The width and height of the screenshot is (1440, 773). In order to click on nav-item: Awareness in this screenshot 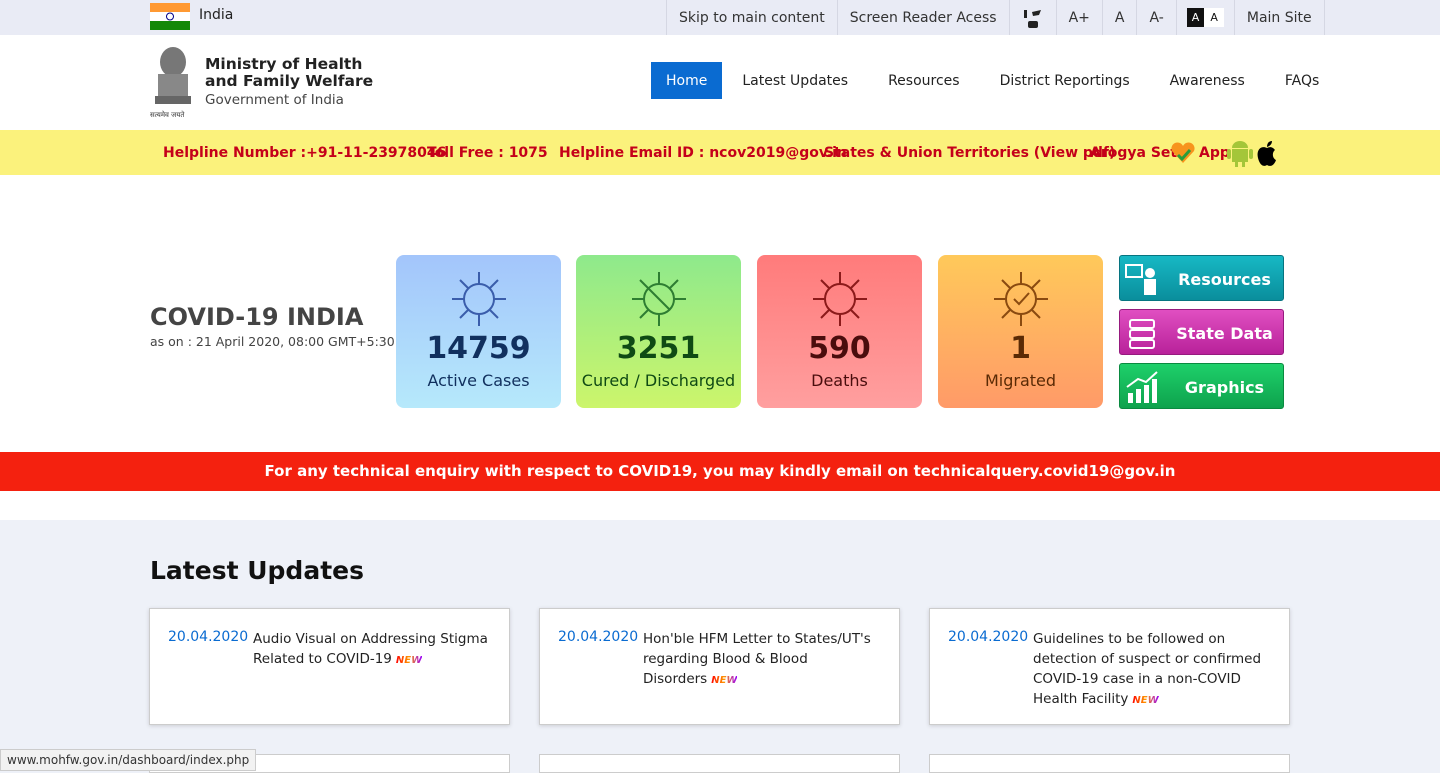, I will do `click(1207, 80)`.